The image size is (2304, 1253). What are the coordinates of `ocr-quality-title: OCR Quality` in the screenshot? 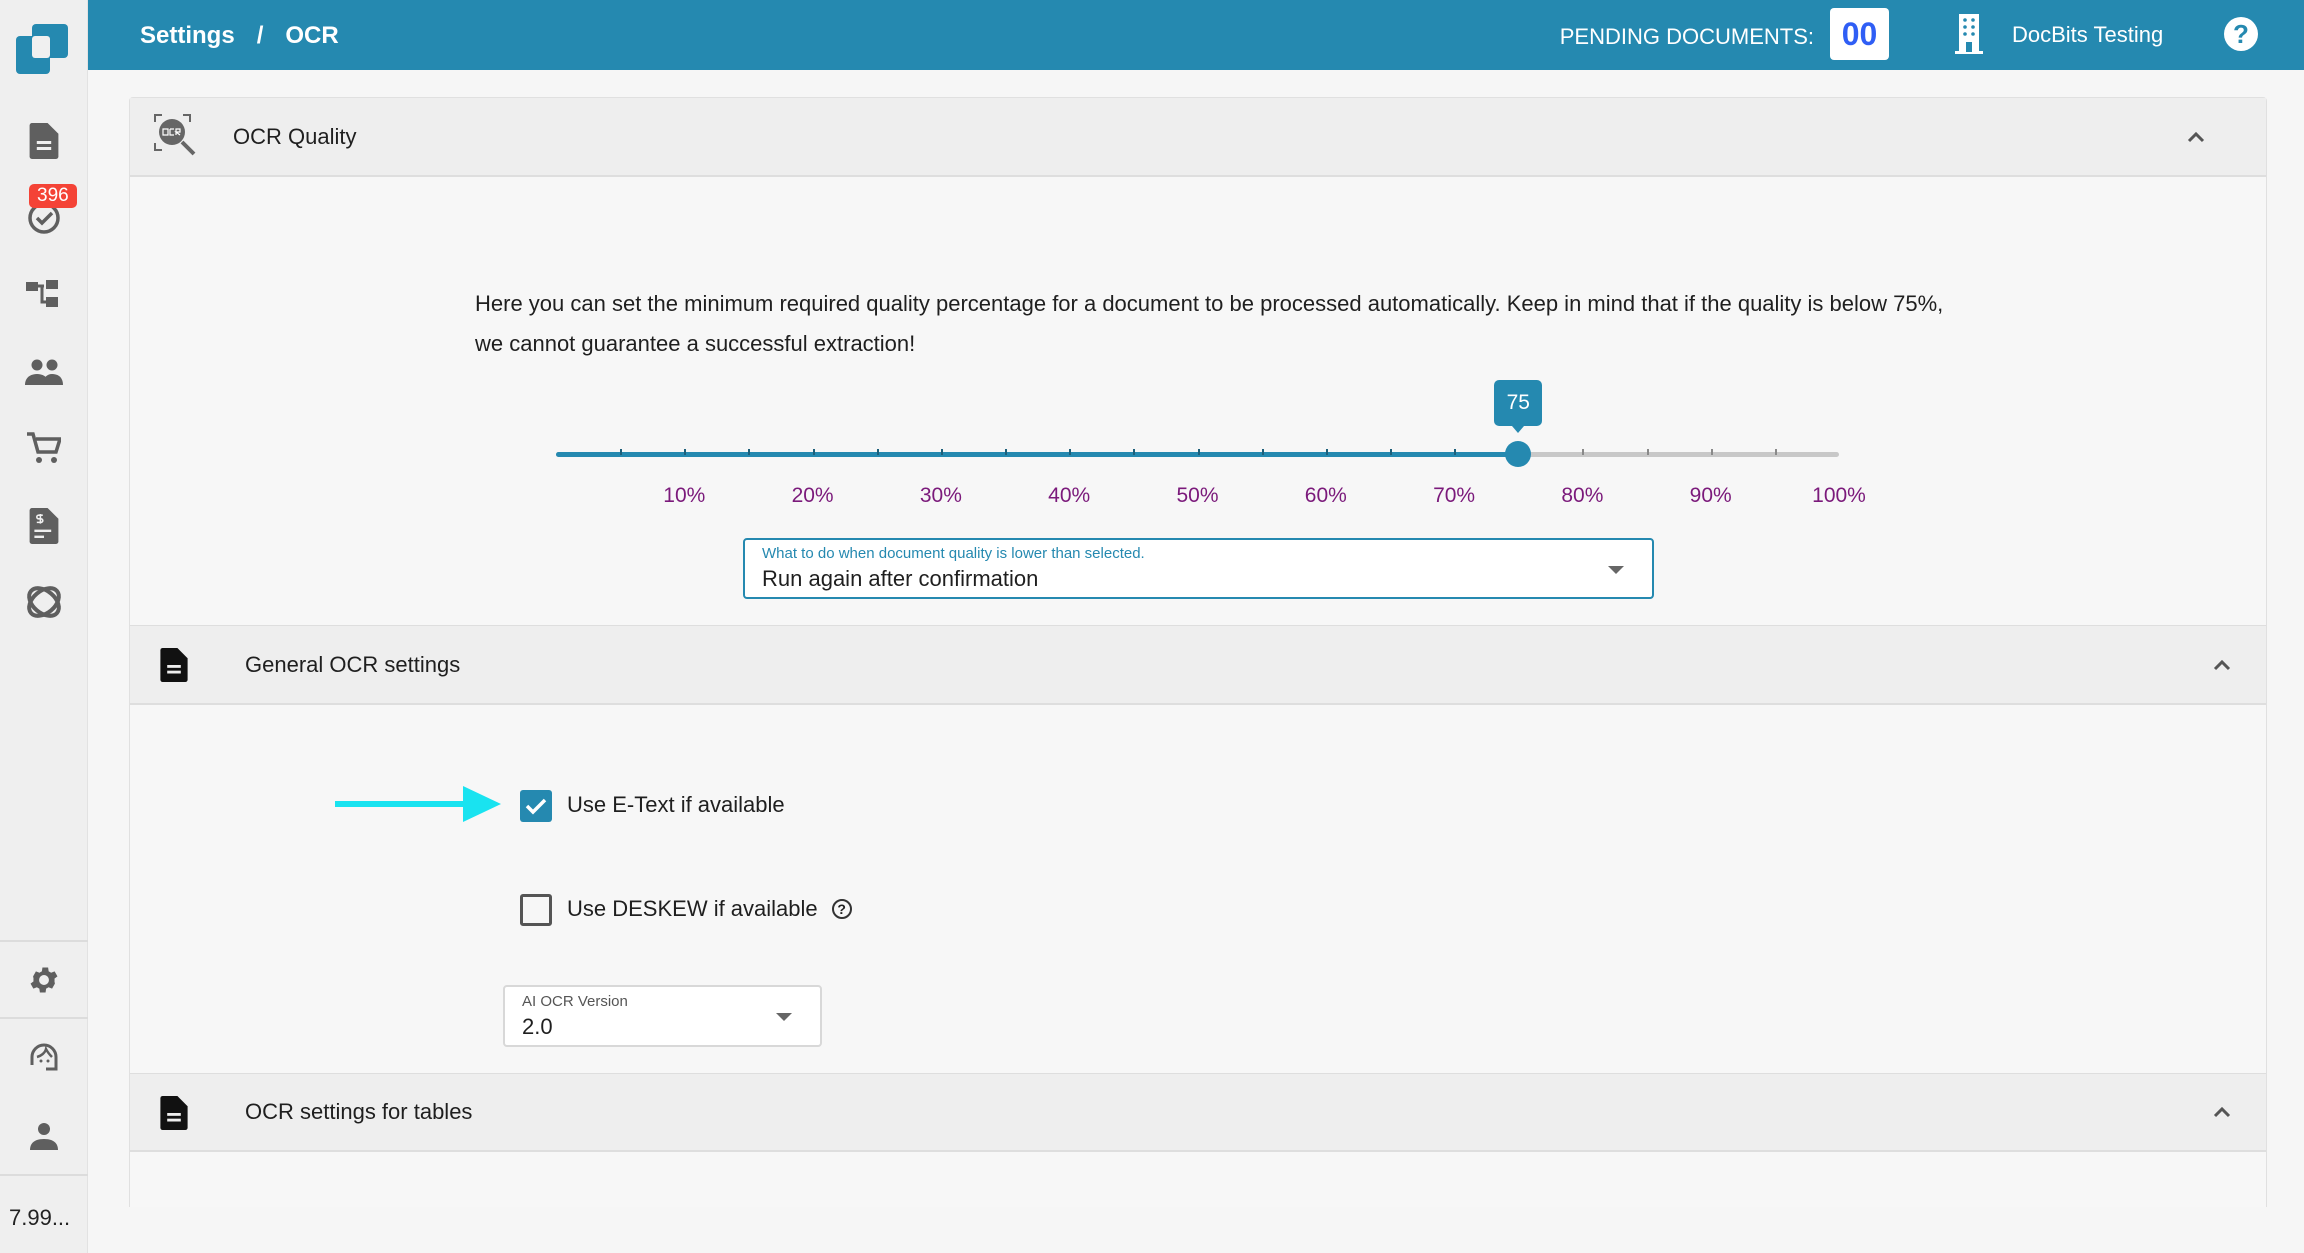 It's located at (295, 136).